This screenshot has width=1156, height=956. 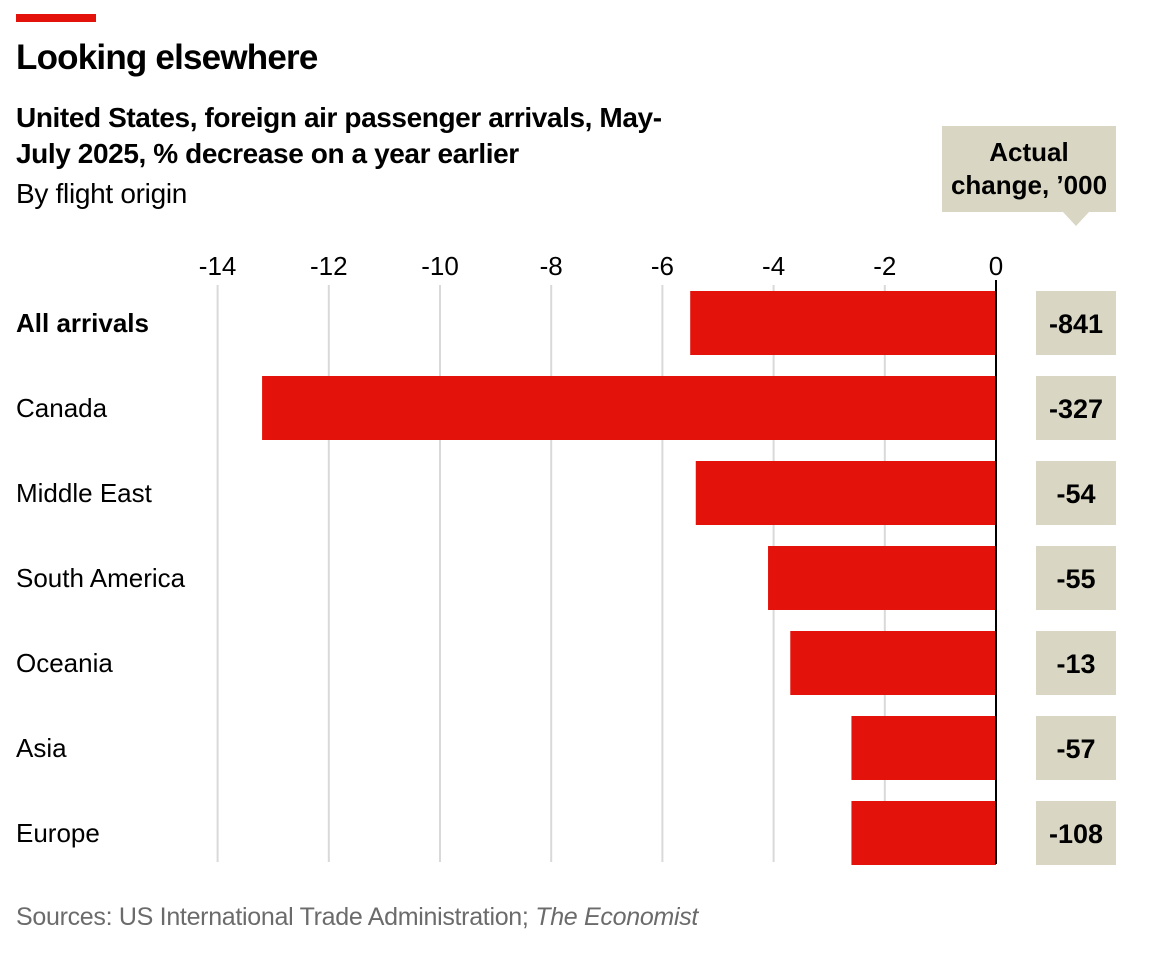 I want to click on category-label: All arrivals, so click(x=82, y=323).